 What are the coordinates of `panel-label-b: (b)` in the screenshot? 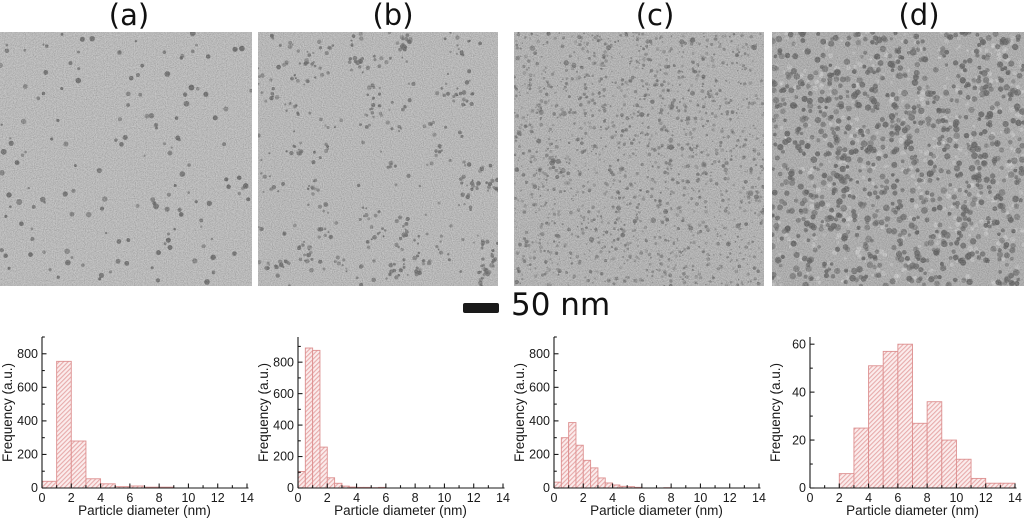 It's located at (393, 16).